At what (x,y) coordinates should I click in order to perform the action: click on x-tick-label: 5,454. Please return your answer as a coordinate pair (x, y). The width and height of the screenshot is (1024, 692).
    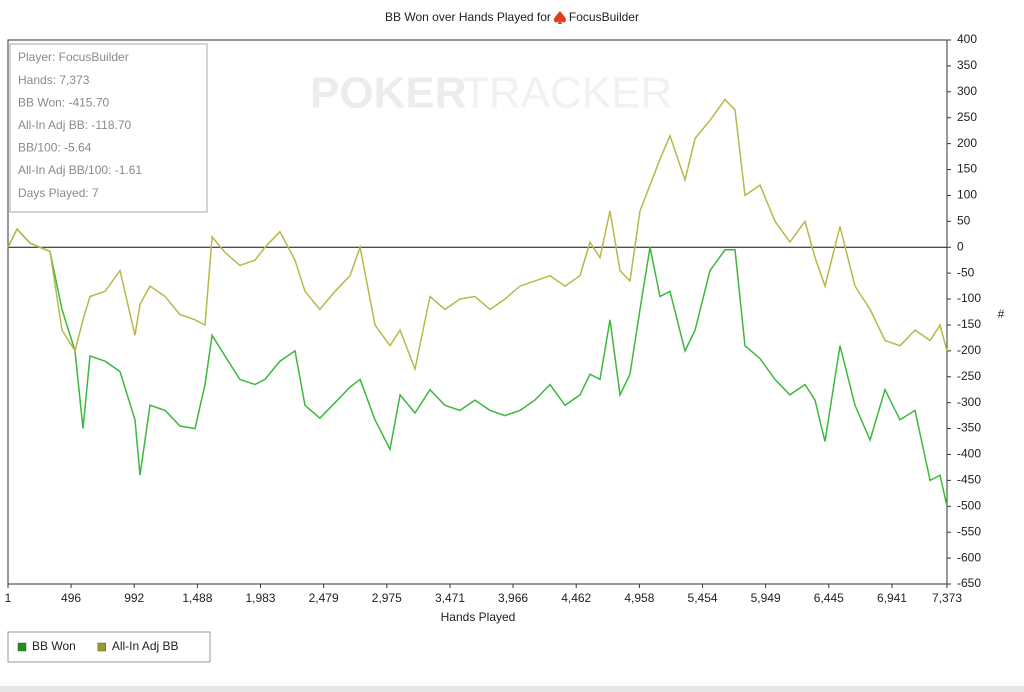
    Looking at the image, I should click on (703, 598).